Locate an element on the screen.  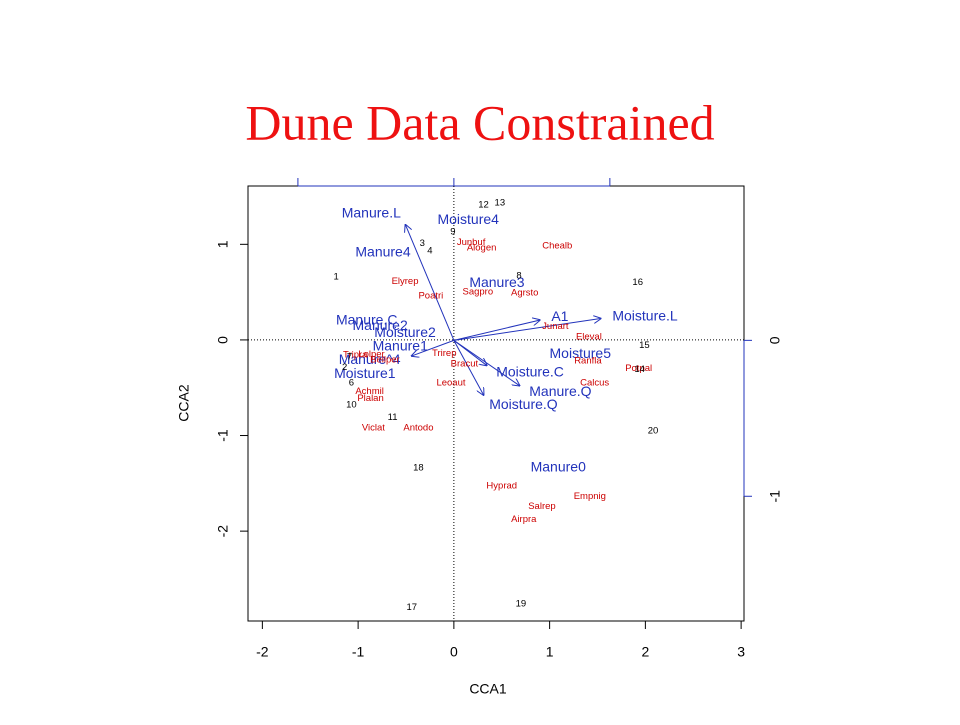
site-label: 16 is located at coordinates (637, 282).